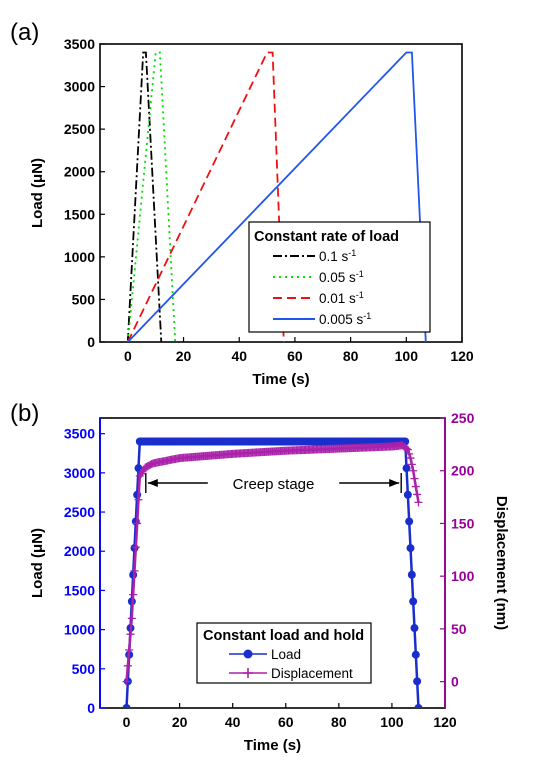 This screenshot has width=537, height=766. I want to click on arrow-head-right, so click(394, 483).